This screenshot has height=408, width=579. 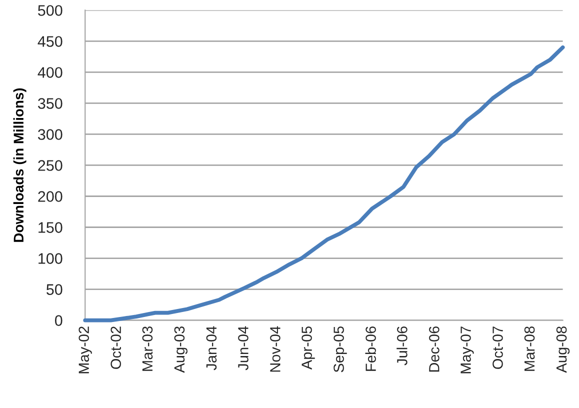 I want to click on y-tick-label: 0, so click(x=58, y=320).